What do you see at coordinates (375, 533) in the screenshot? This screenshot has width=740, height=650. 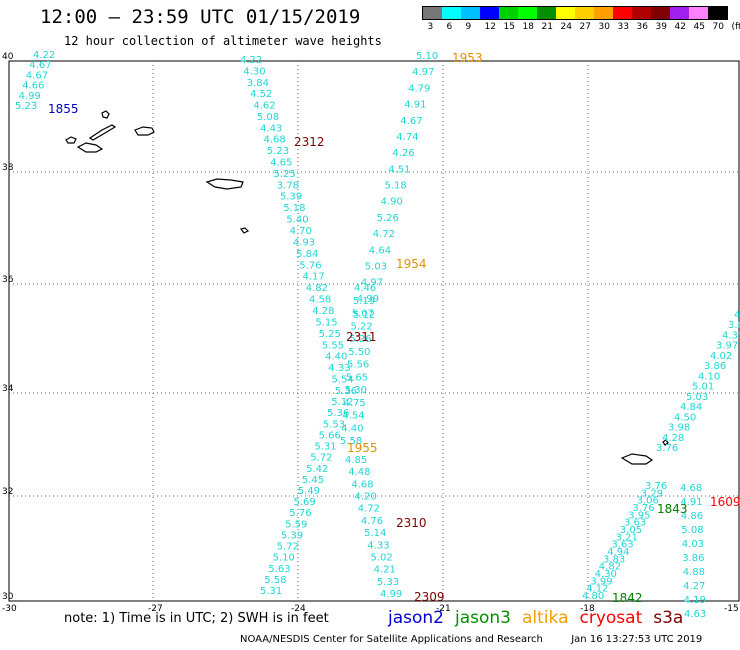 I see `swh-value: 5.14` at bounding box center [375, 533].